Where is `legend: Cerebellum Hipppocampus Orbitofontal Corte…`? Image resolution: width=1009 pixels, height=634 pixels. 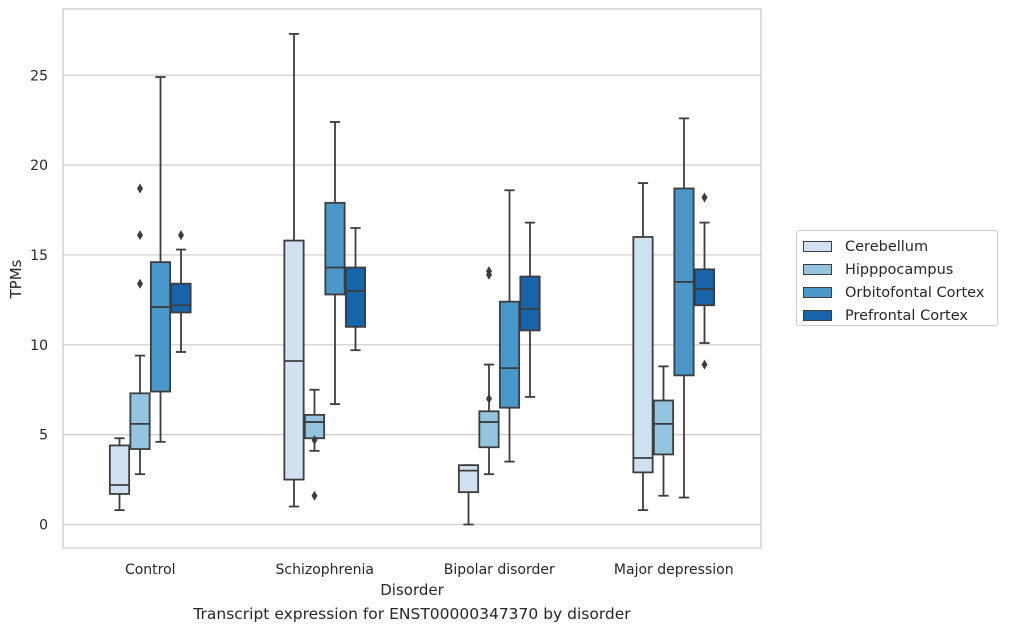 legend: Cerebellum Hipppocampus Orbitofontal Corte… is located at coordinates (897, 278).